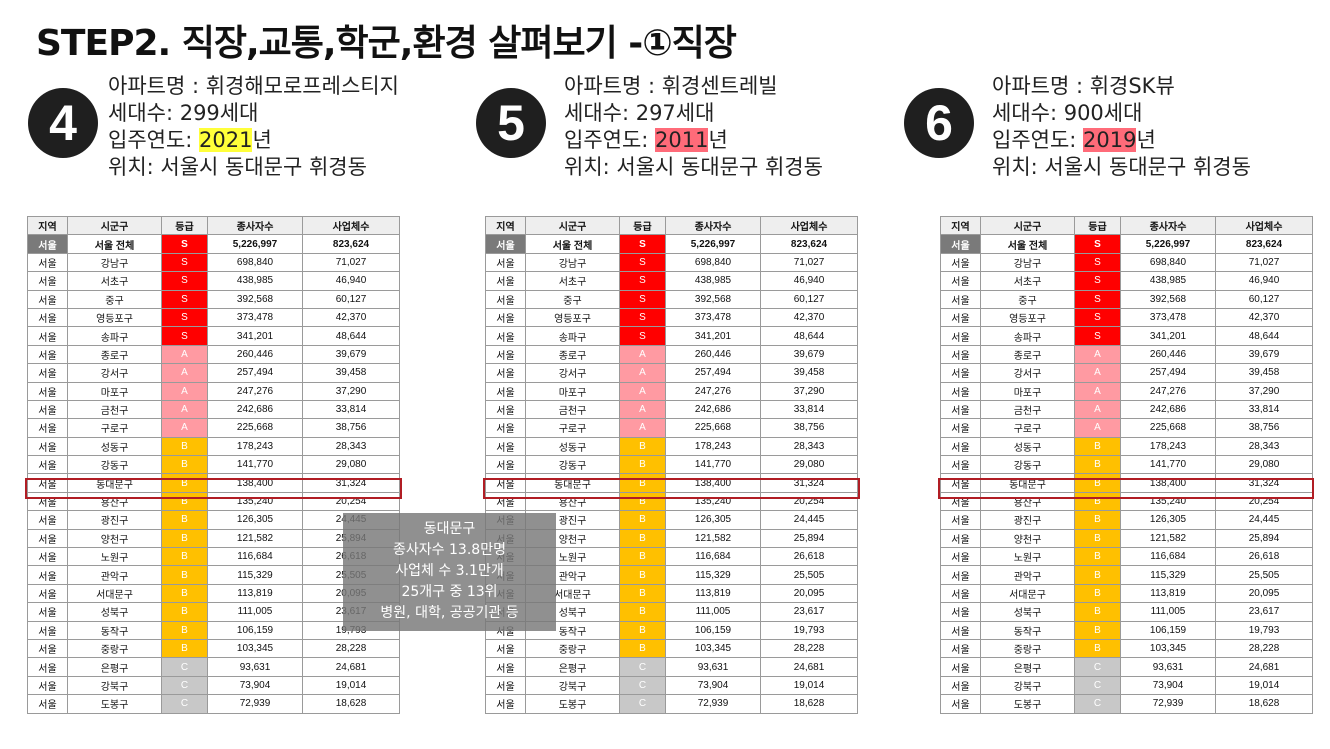 The height and width of the screenshot is (749, 1330). I want to click on table-row: 서울 중구 S 392,568 60,127, so click(671, 299).